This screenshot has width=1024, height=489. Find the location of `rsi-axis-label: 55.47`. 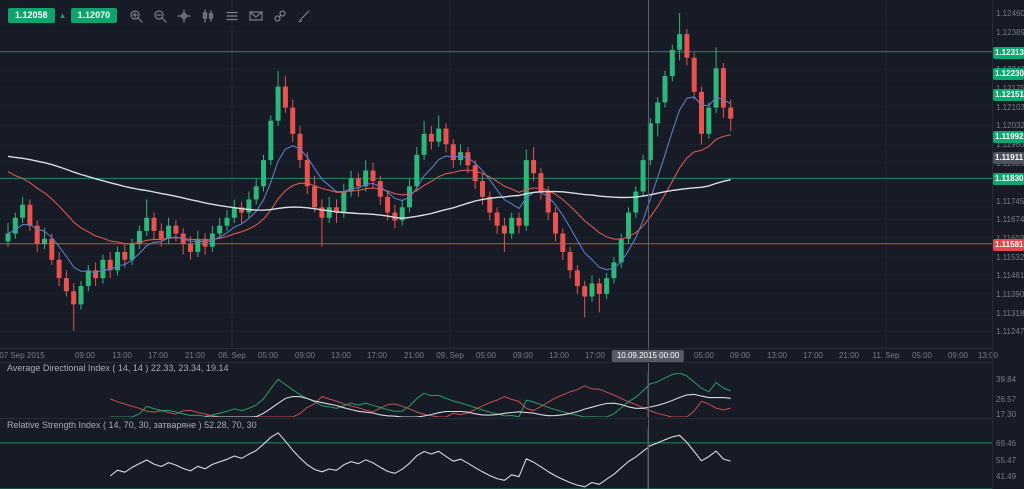

rsi-axis-label: 55.47 is located at coordinates (1006, 460).